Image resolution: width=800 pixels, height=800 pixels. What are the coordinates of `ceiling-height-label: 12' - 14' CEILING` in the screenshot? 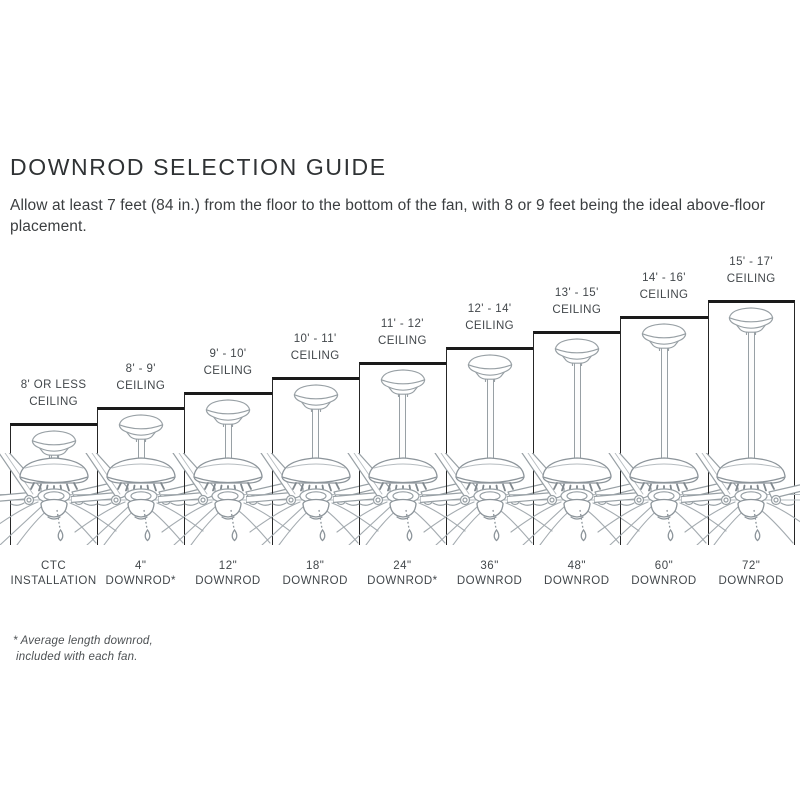 It's located at (489, 318).